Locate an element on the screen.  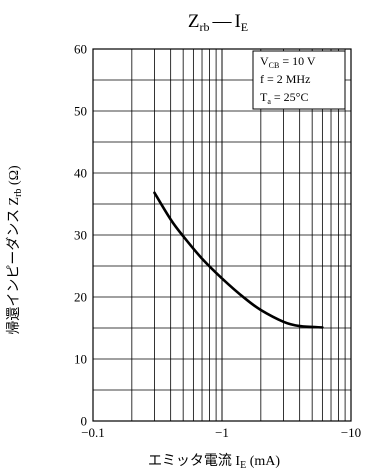
x-tick-label: −0.1 is located at coordinates (93, 432).